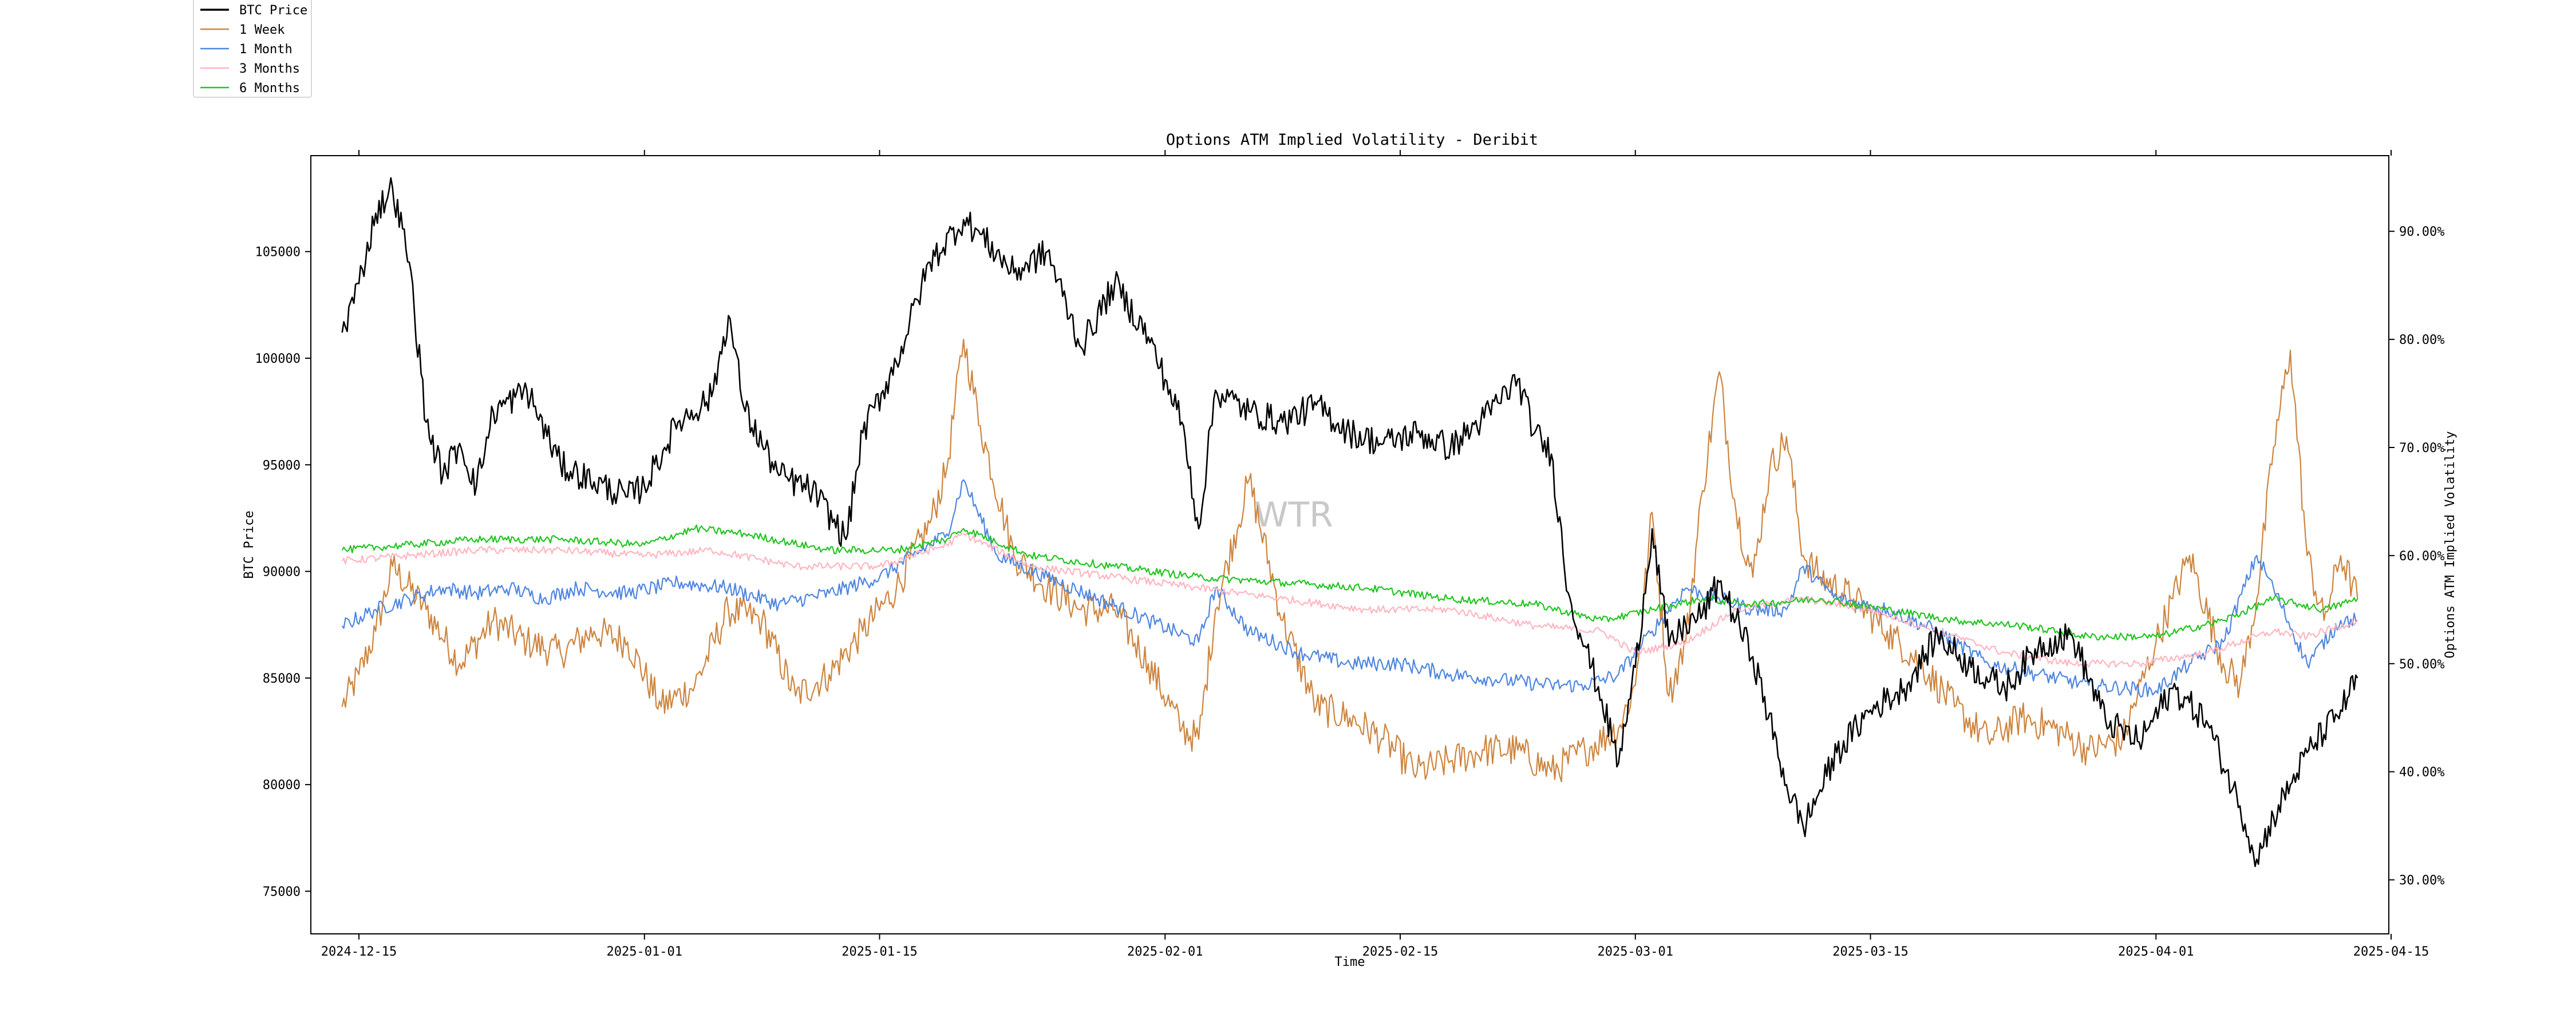 The width and height of the screenshot is (2576, 1030). I want to click on y-axis-left-label: BTC Price, so click(249, 544).